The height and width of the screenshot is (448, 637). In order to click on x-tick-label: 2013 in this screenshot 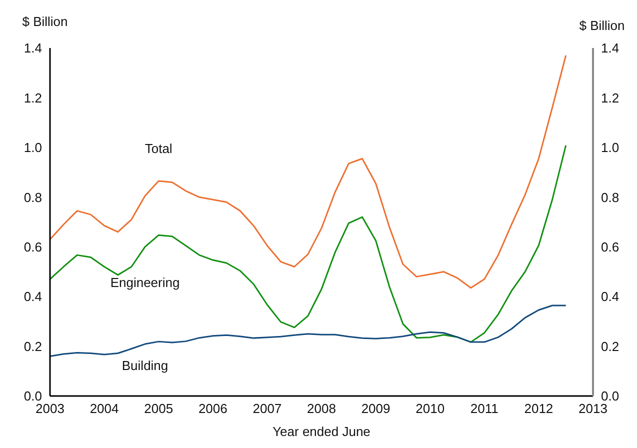, I will do `click(593, 408)`.